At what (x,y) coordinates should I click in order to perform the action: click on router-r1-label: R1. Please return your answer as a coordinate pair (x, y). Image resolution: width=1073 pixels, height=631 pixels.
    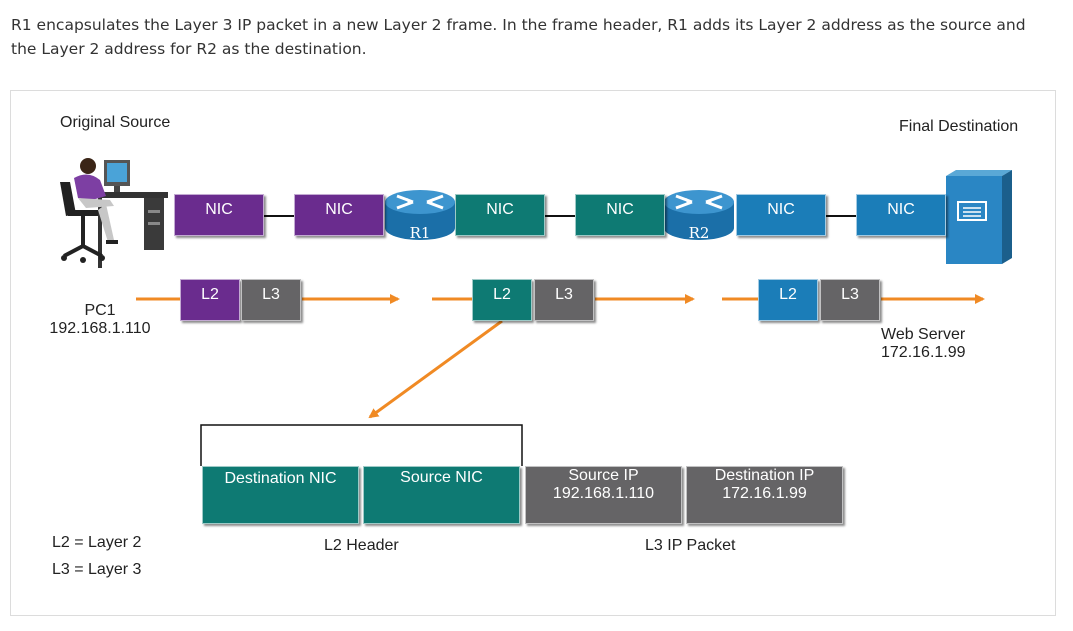
    Looking at the image, I should click on (420, 233).